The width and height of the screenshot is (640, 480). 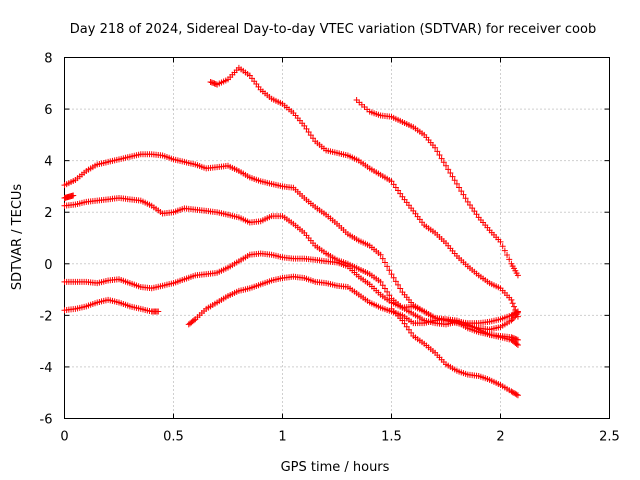 I want to click on series-s3, so click(x=291, y=299).